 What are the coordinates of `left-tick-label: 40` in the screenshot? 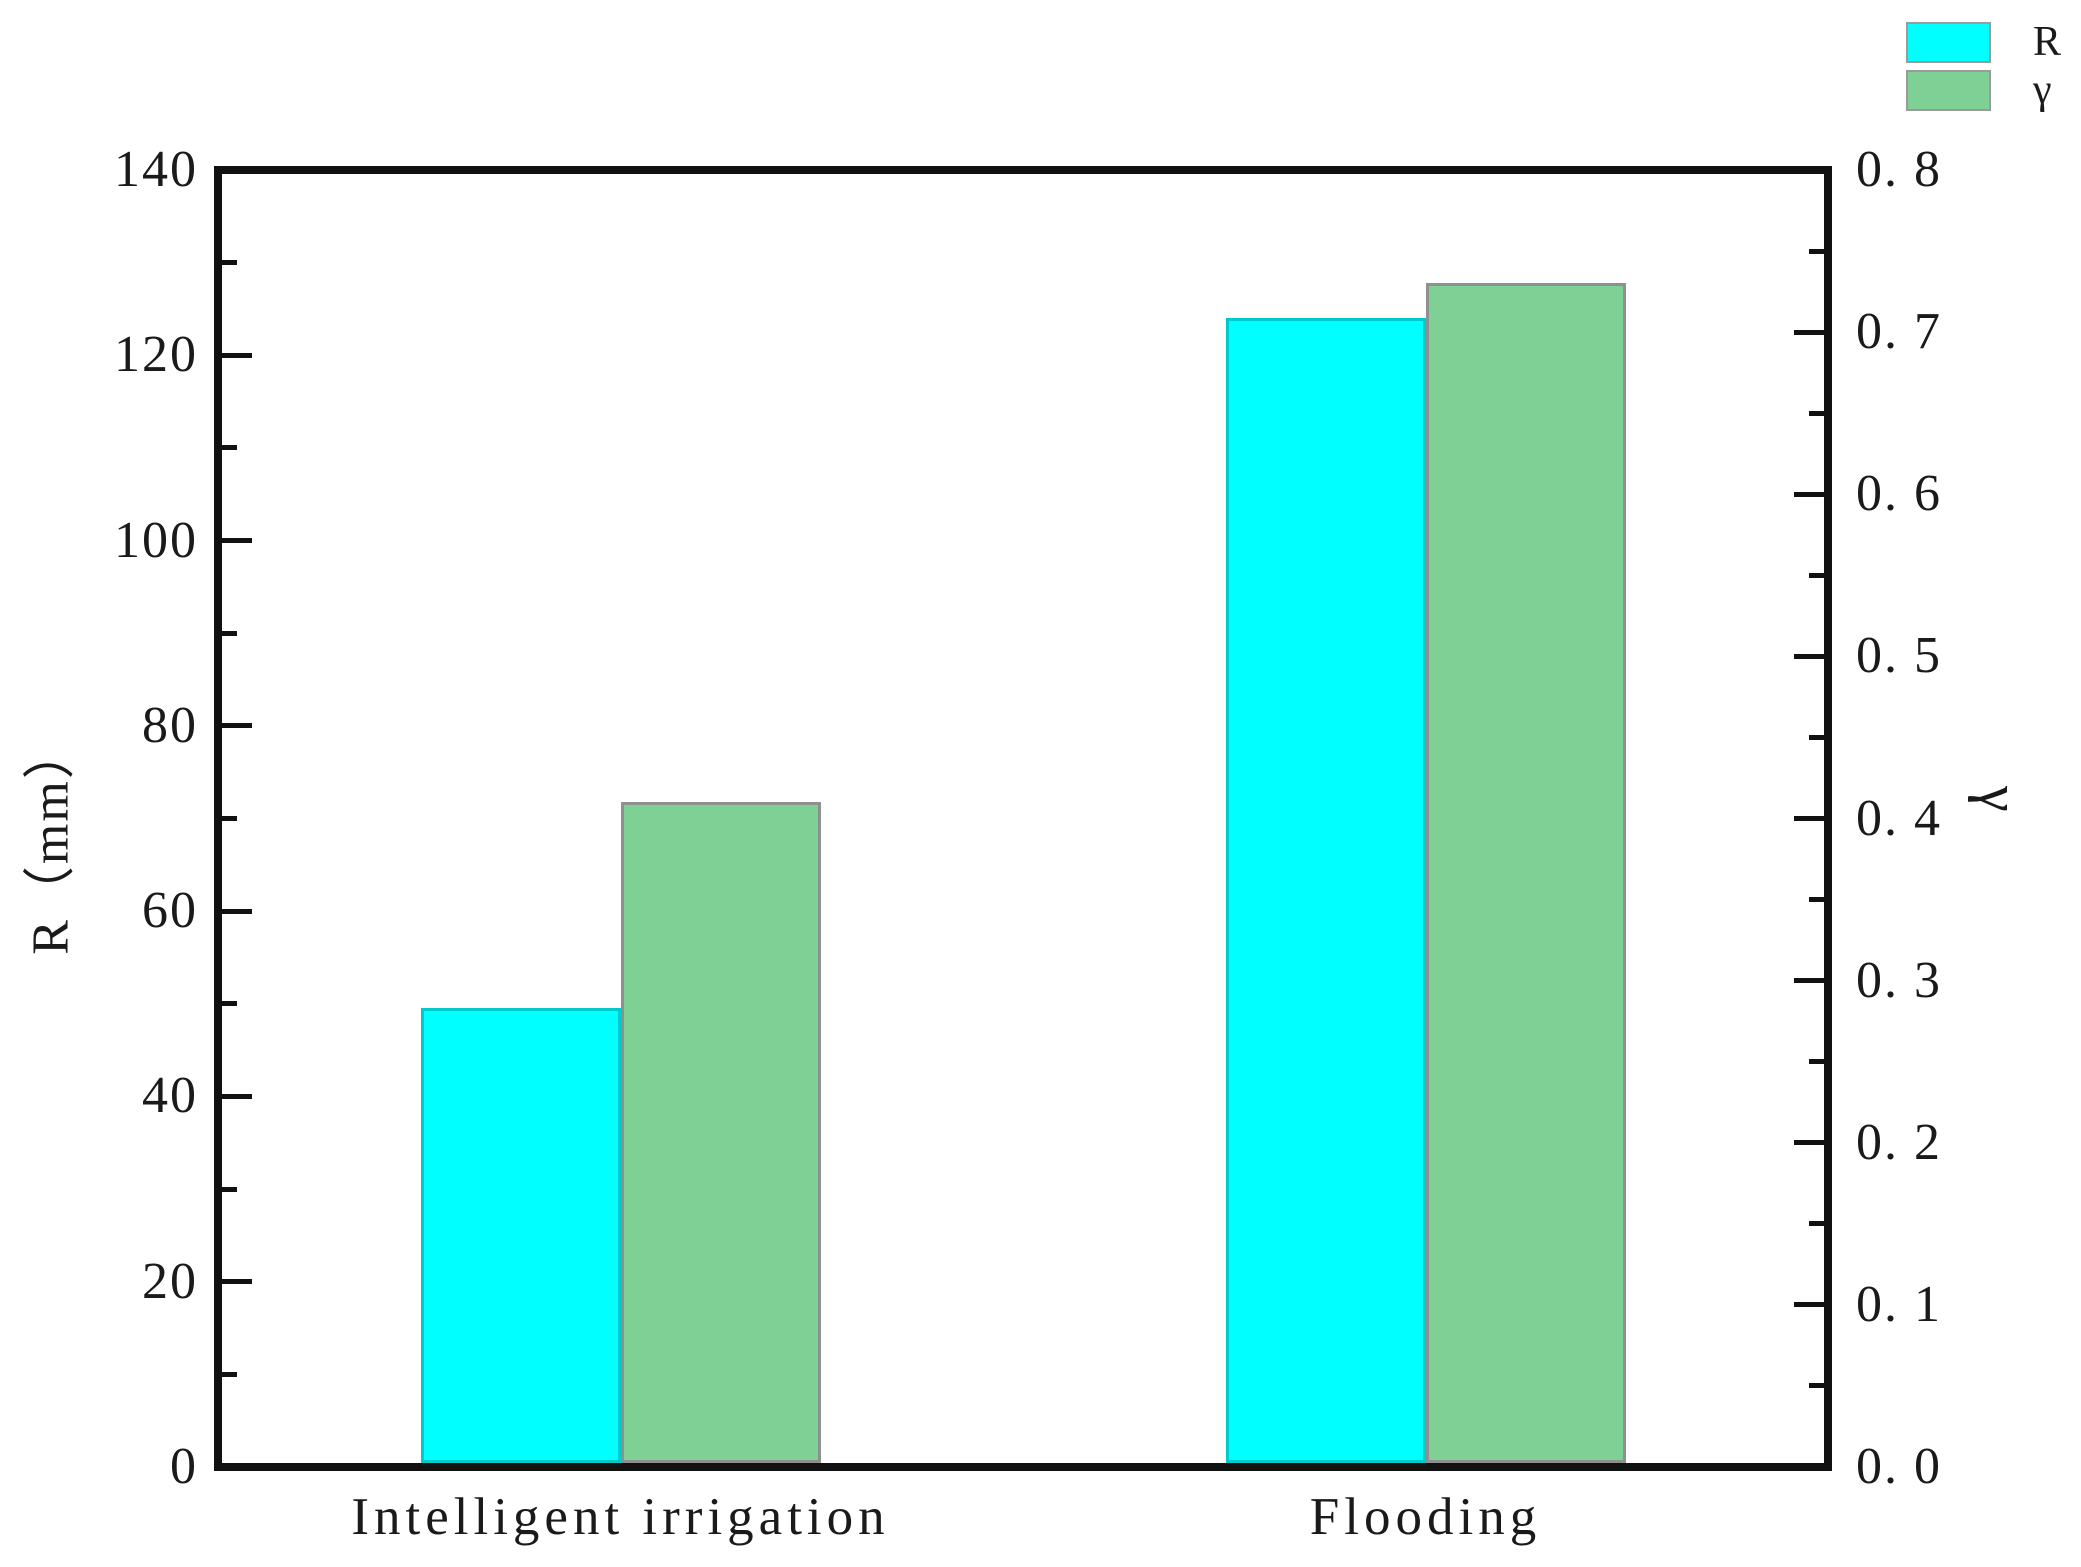 It's located at (170, 1096).